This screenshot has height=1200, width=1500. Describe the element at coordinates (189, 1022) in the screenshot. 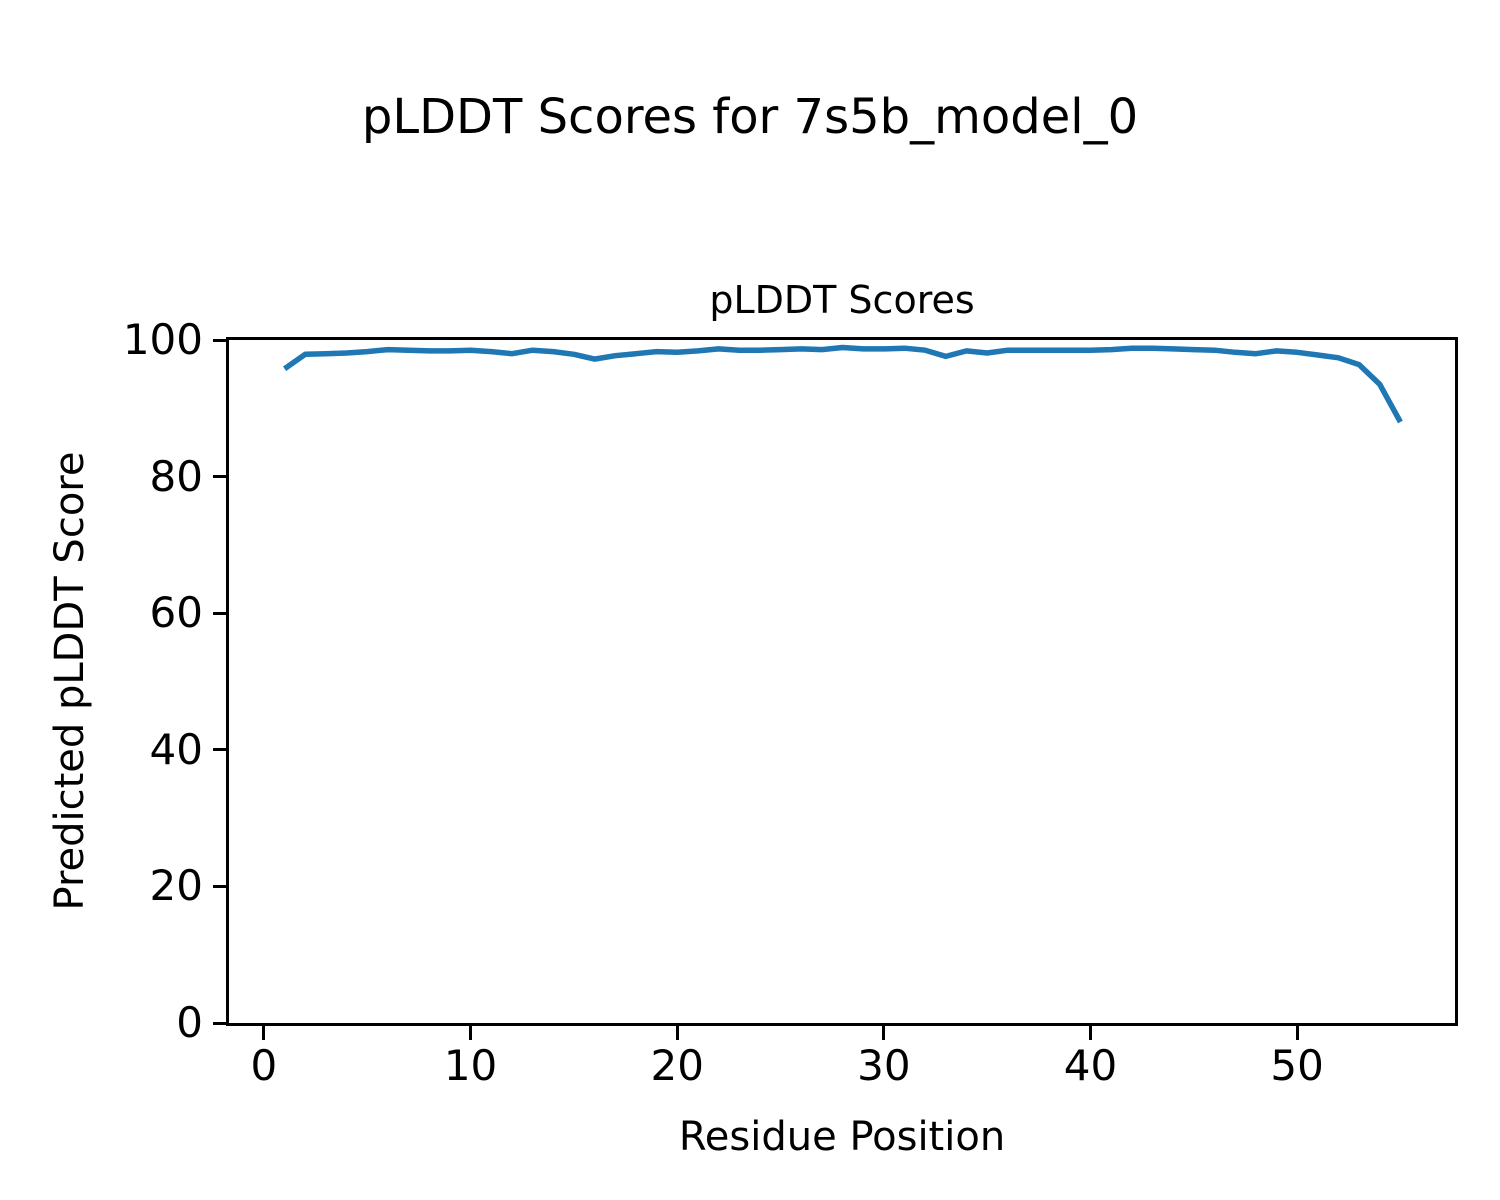

I see `y-tick-label-0: 0` at that location.